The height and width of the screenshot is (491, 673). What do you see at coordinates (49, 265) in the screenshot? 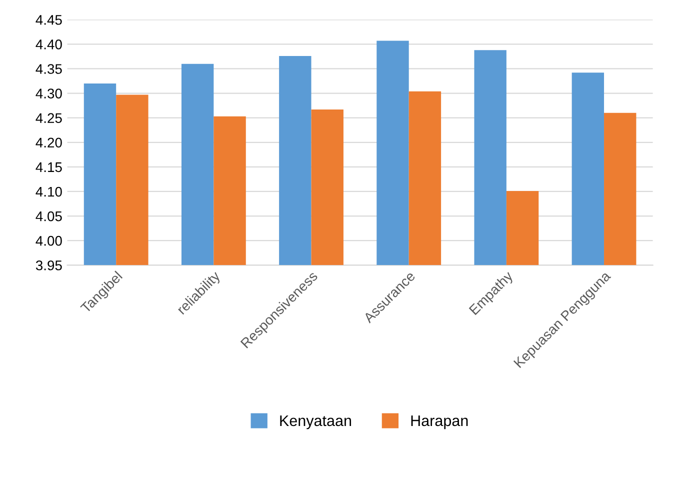
I see `y-tick-label: 3.95` at bounding box center [49, 265].